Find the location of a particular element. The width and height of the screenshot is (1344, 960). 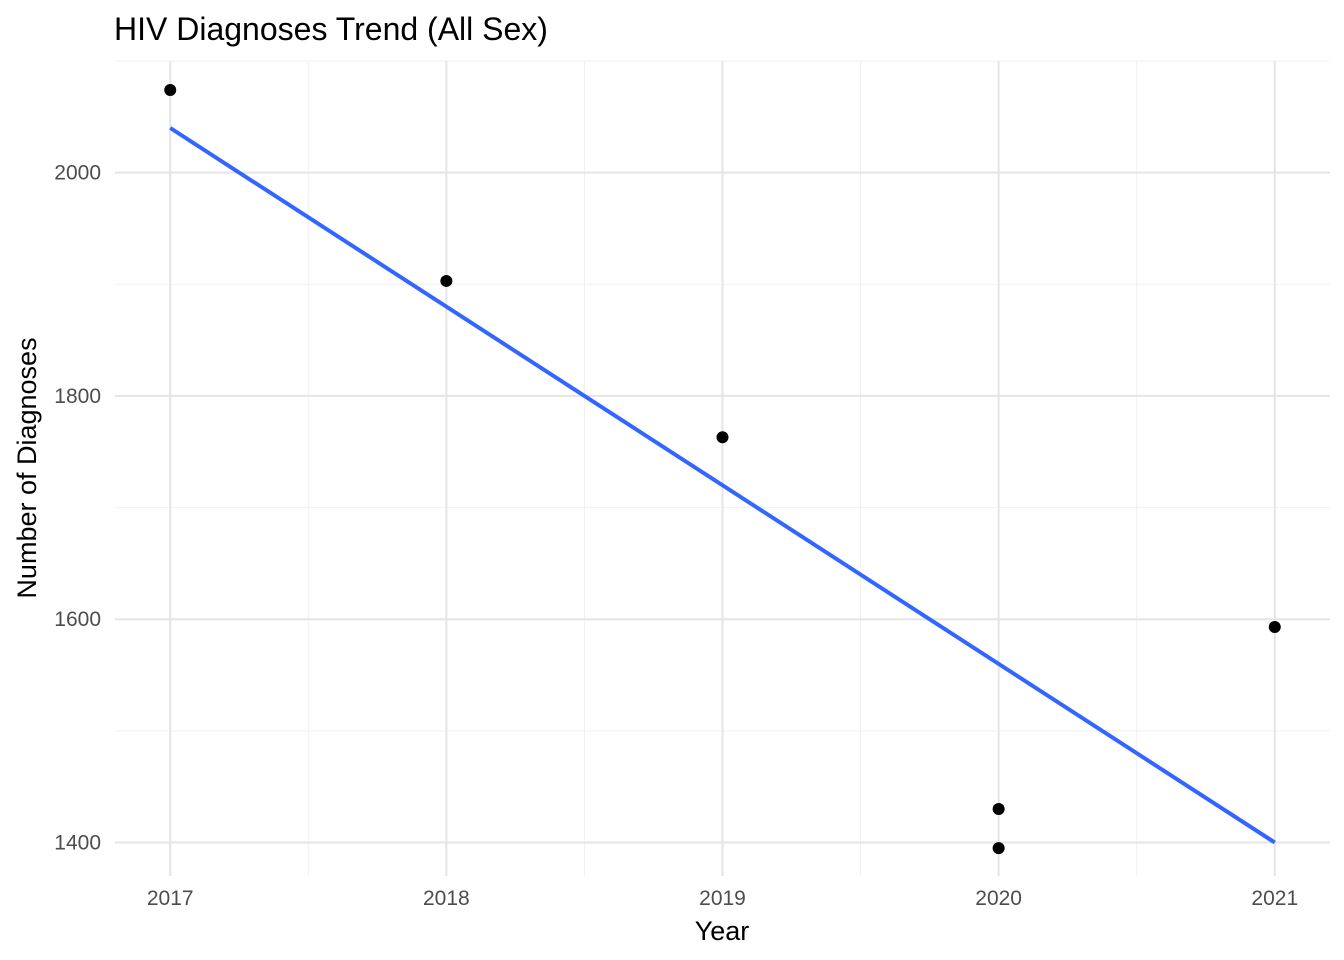

x-tick-label: 2017 is located at coordinates (170, 898).